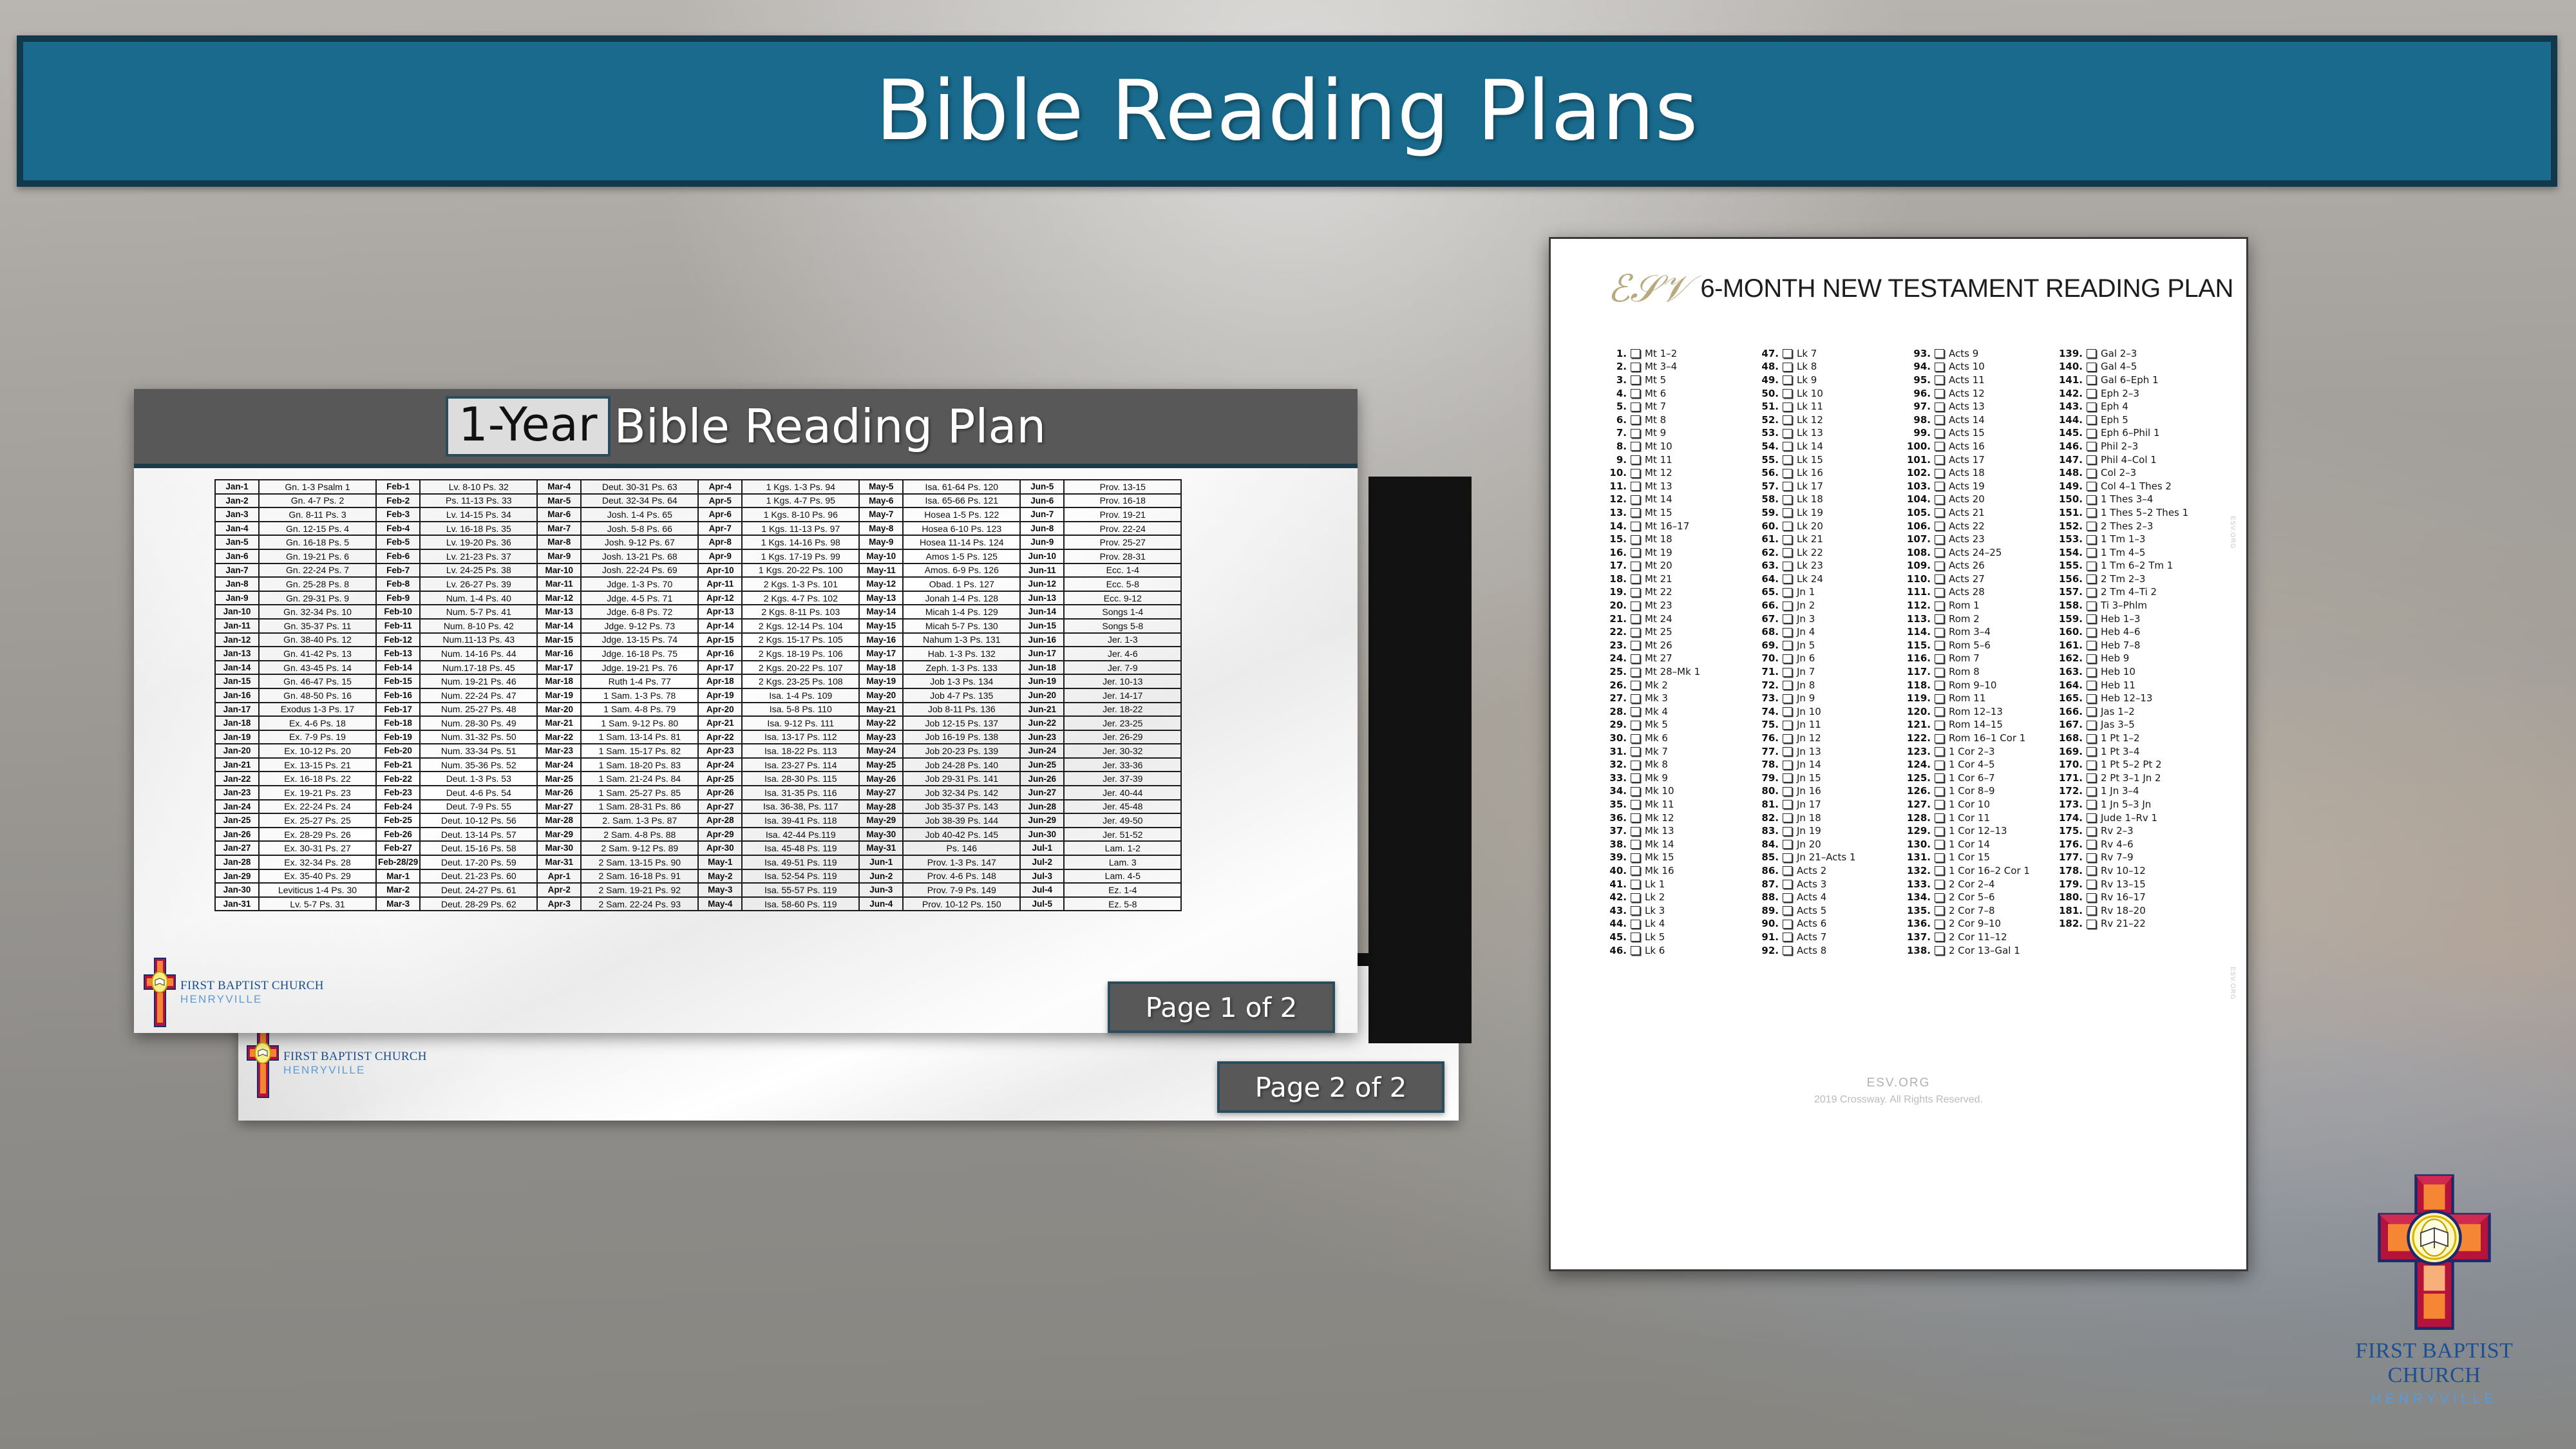  What do you see at coordinates (2128, 566) in the screenshot?
I see `list-item: 155. 1 Tm 6–2 Tm 1` at bounding box center [2128, 566].